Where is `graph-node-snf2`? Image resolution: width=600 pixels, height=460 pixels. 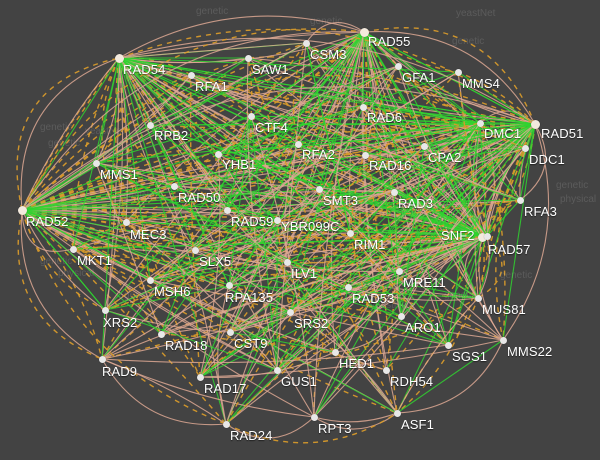
graph-node-snf2 is located at coordinates (482, 237).